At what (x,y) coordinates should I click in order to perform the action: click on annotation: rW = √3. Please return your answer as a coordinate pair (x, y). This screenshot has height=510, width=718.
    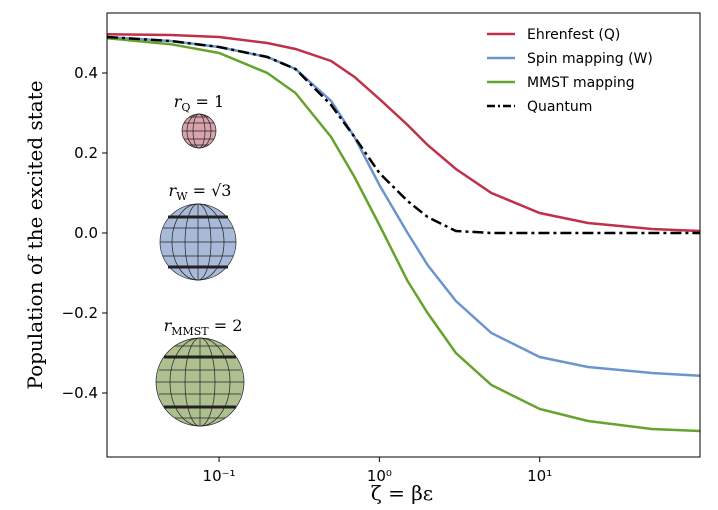
    Looking at the image, I should click on (200, 192).